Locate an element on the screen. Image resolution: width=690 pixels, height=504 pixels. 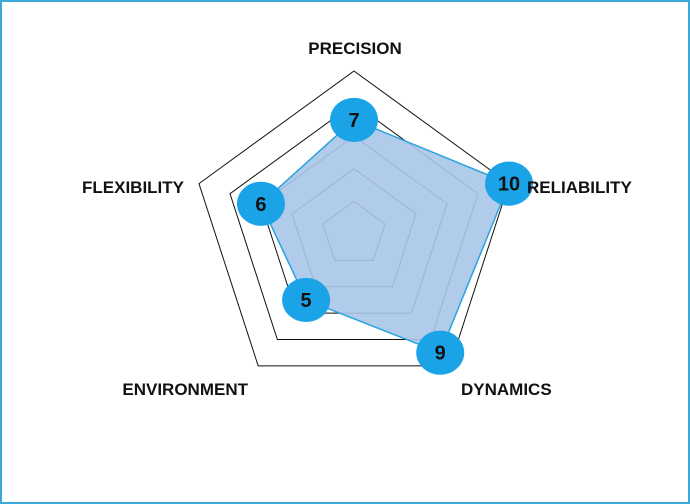
data-point-dynamics is located at coordinates (440, 352).